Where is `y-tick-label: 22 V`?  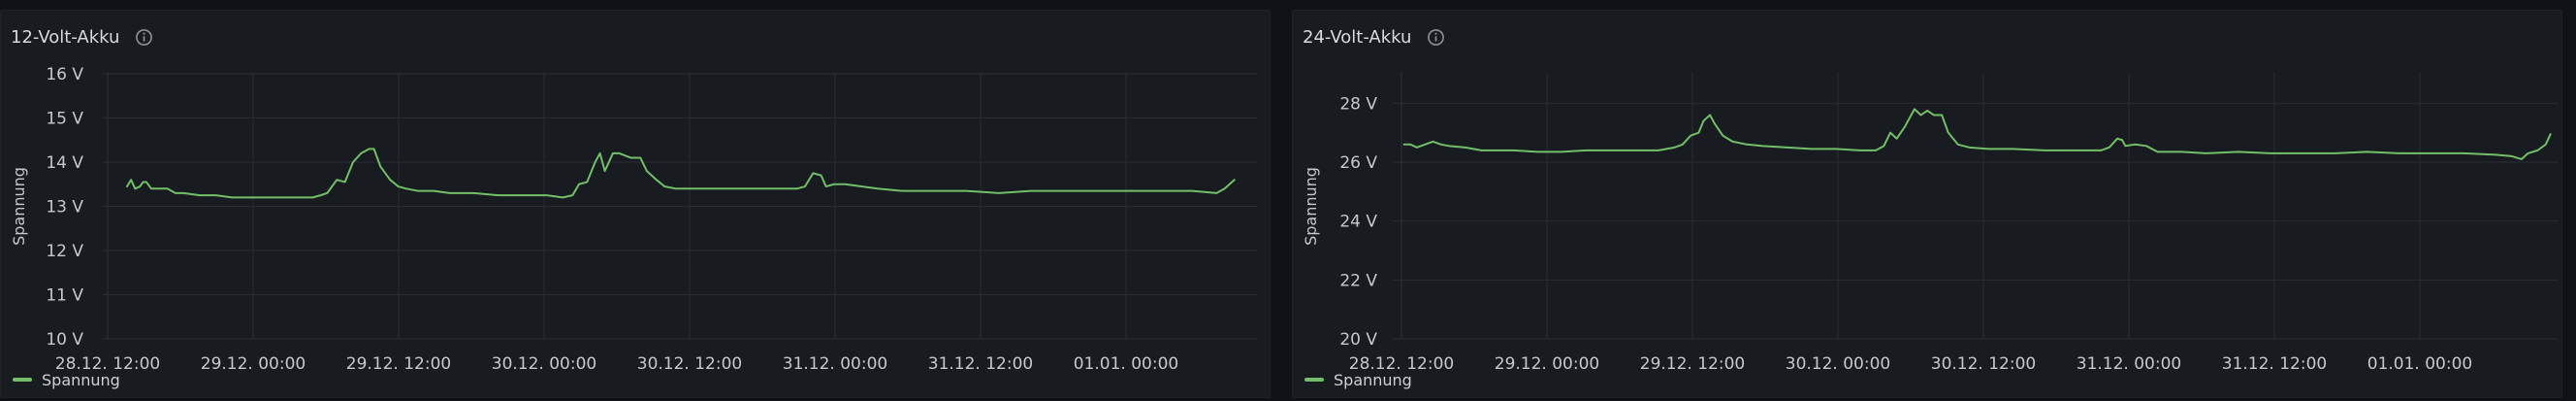 y-tick-label: 22 V is located at coordinates (1358, 280).